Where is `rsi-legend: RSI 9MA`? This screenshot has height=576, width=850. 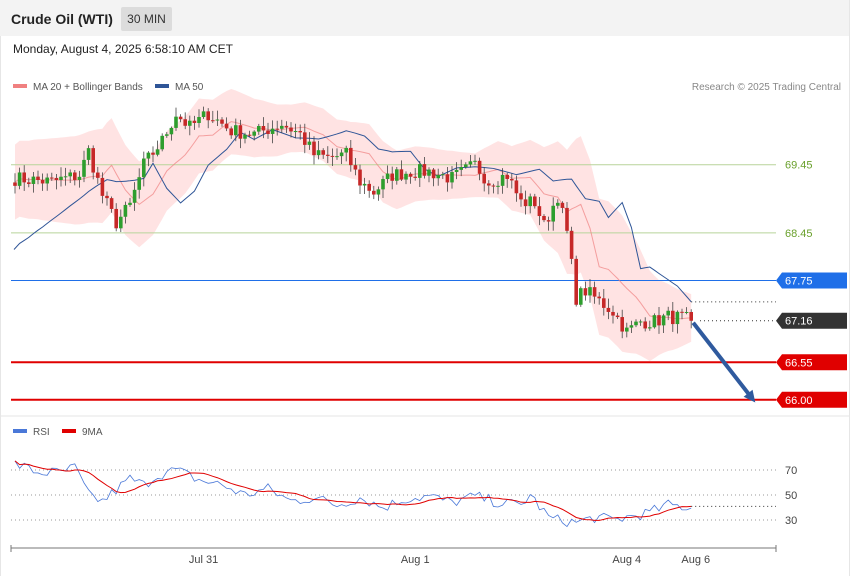 rsi-legend: RSI 9MA is located at coordinates (58, 432).